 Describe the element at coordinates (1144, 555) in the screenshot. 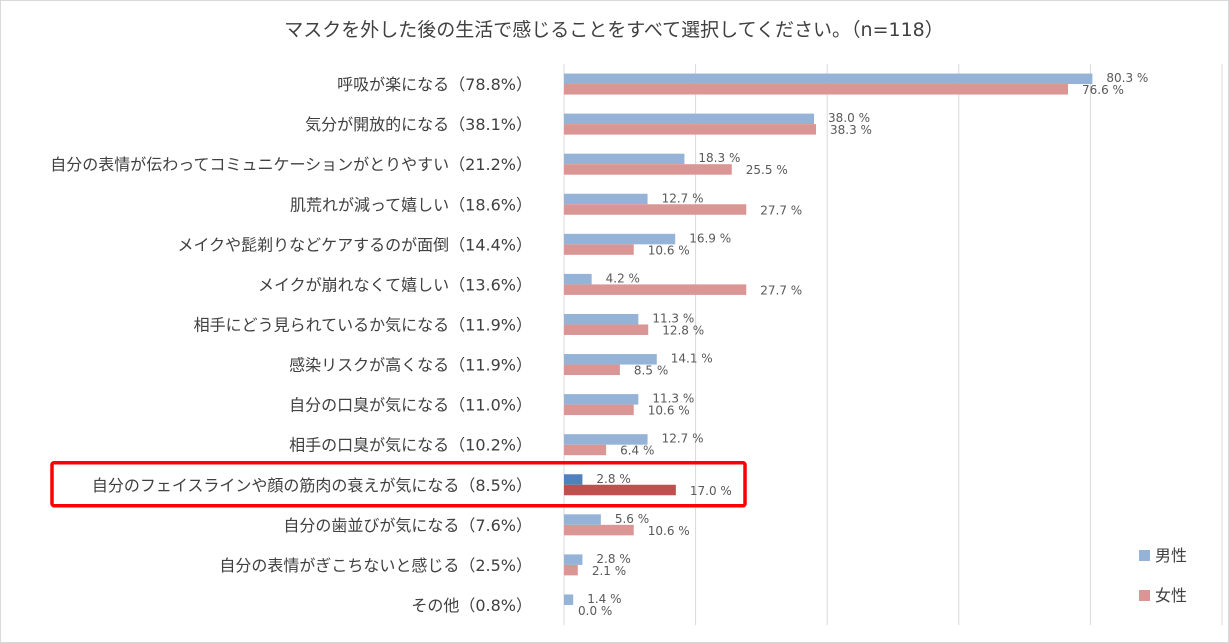

I see `legend-swatch-male` at that location.